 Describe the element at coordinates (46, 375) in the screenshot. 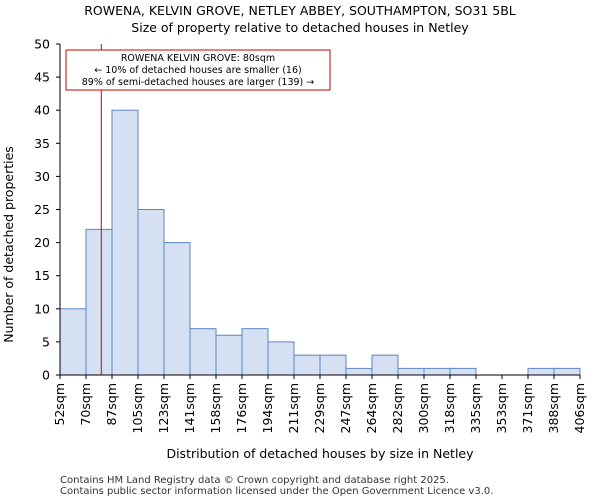

I see `y-tick-label: 0` at that location.